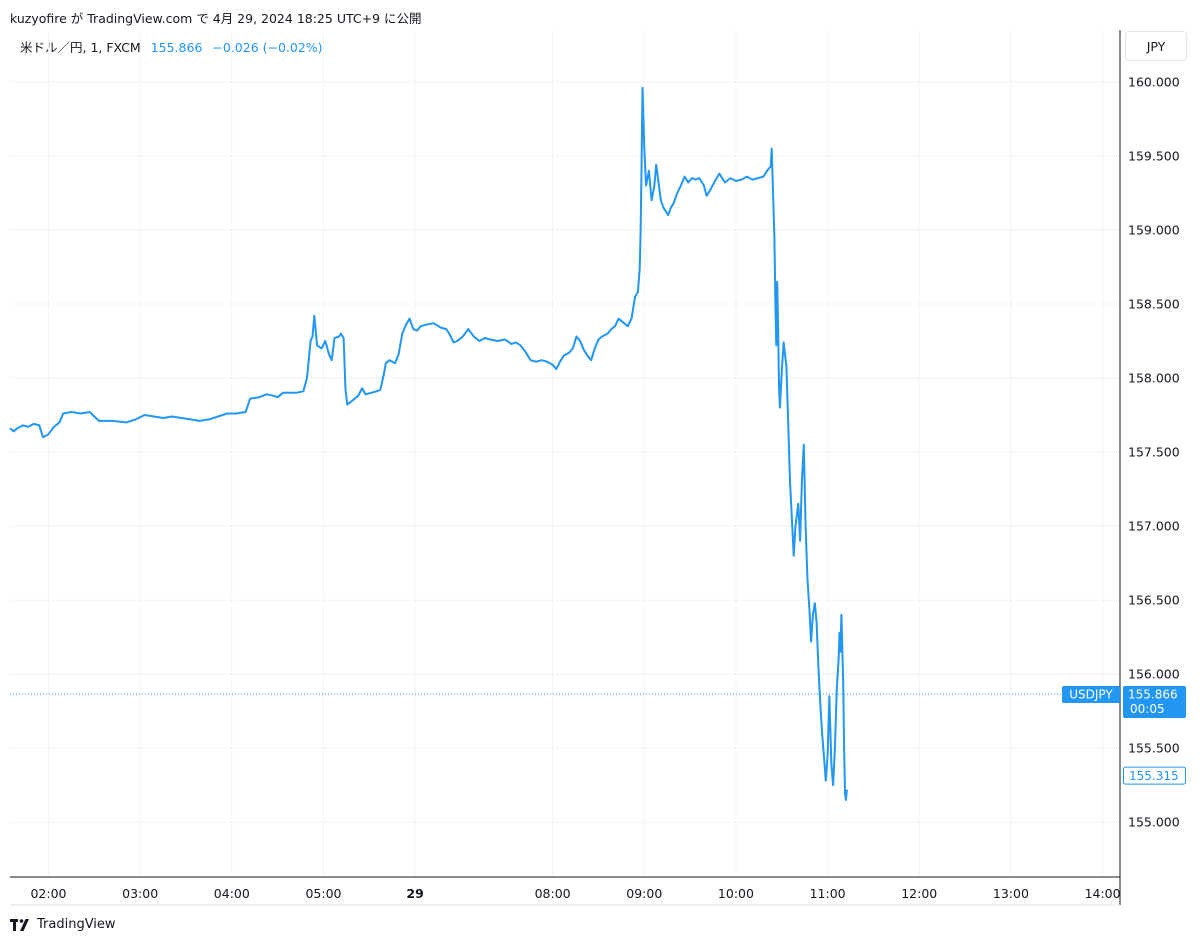 This screenshot has width=1200, height=944. I want to click on x-tick-label: 09:00, so click(644, 893).